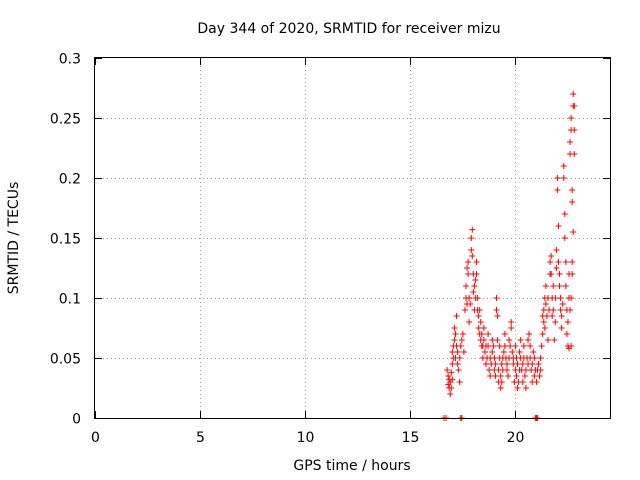  Describe the element at coordinates (70, 60) in the screenshot. I see `y-tick-label: 0.3` at that location.